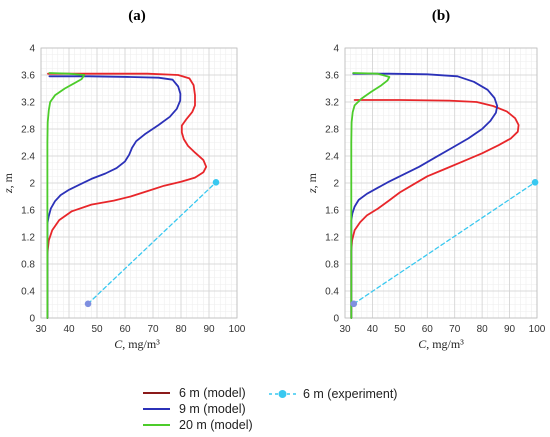 The image size is (550, 437). Describe the element at coordinates (216, 425) in the screenshot. I see `legend-label-20m-model: 20 m (model)` at that location.